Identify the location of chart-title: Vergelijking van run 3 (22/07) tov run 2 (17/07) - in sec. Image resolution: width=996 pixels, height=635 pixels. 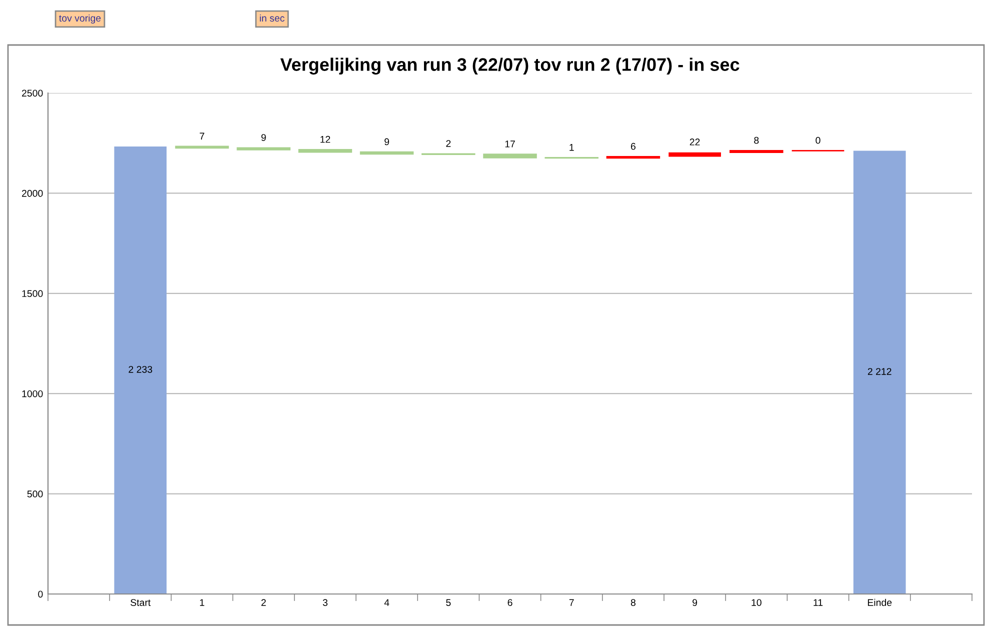
(510, 66).